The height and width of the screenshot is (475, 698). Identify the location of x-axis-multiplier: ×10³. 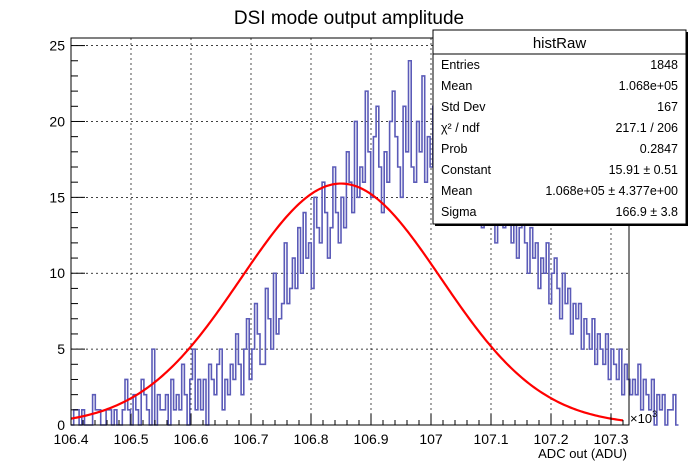
(643, 417).